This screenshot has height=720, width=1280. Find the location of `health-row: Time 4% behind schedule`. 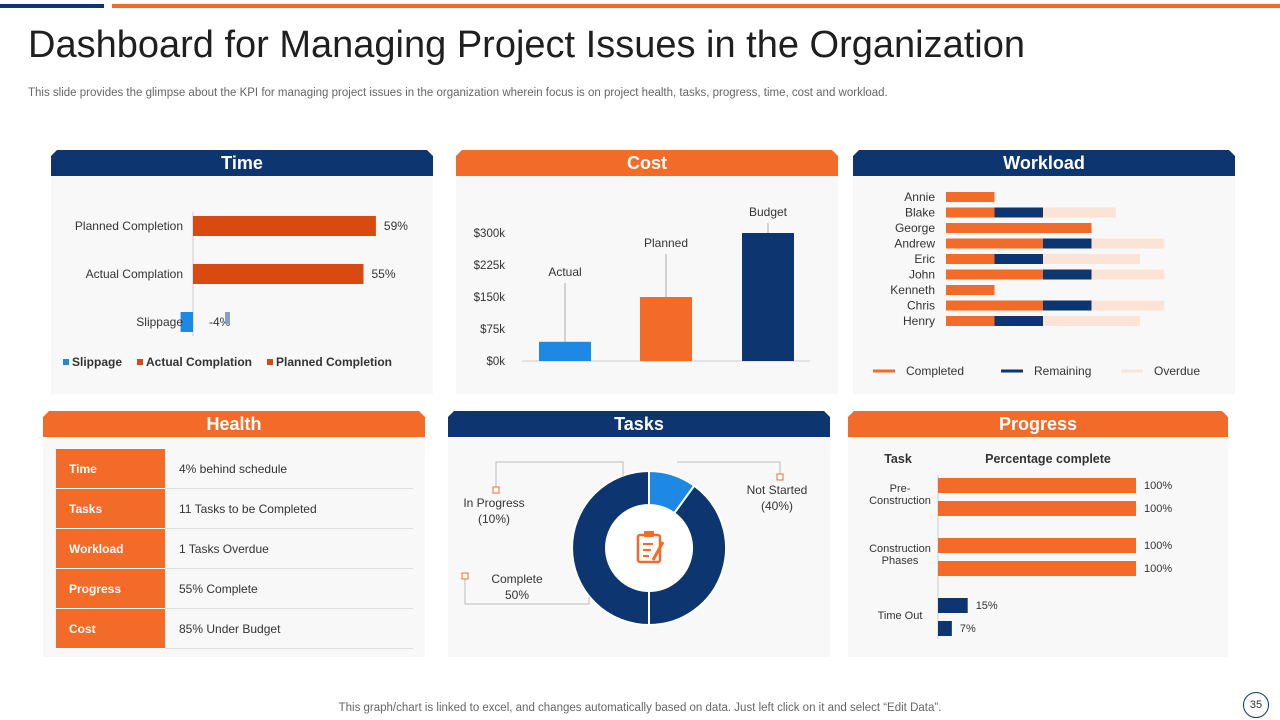

health-row: Time 4% behind schedule is located at coordinates (234, 469).